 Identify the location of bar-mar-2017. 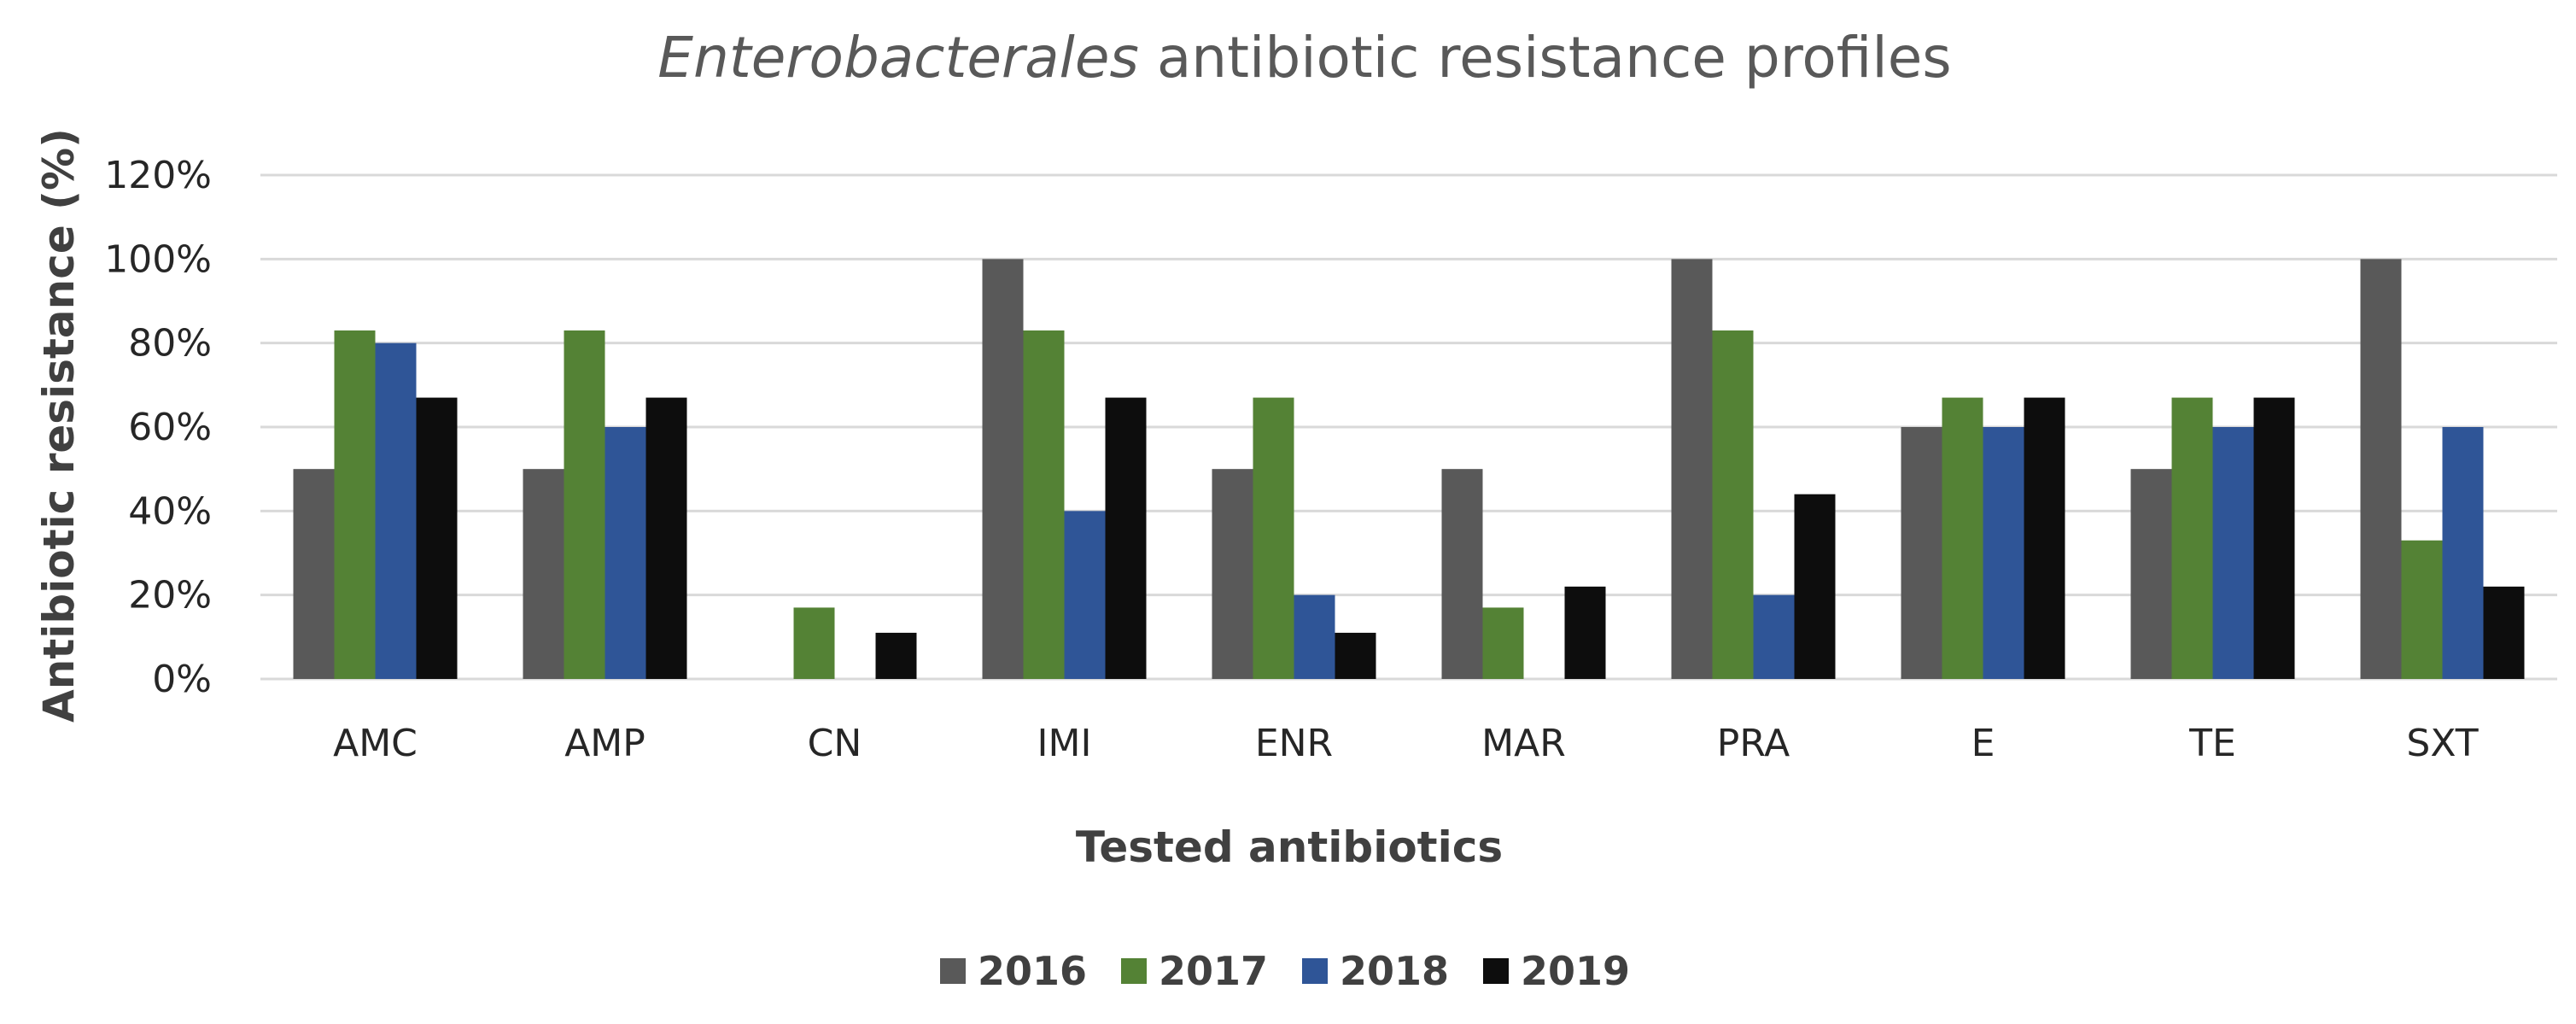
(1503, 643).